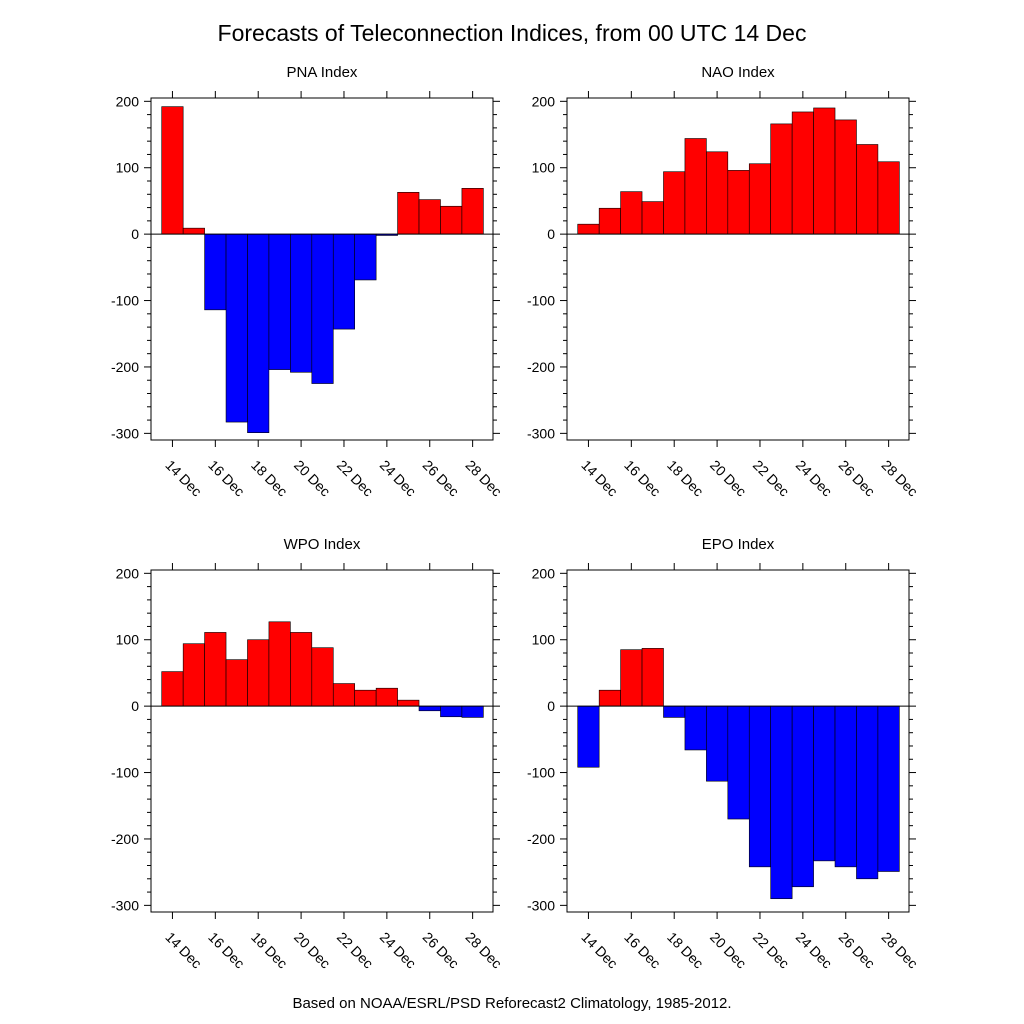 This screenshot has height=1024, width=1024. What do you see at coordinates (322, 72) in the screenshot?
I see `panel-title: PNA Index` at bounding box center [322, 72].